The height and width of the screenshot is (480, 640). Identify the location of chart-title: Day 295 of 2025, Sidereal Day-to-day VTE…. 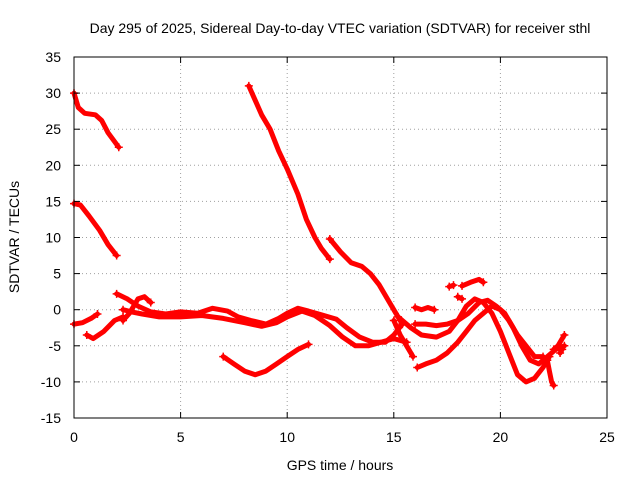
(340, 28).